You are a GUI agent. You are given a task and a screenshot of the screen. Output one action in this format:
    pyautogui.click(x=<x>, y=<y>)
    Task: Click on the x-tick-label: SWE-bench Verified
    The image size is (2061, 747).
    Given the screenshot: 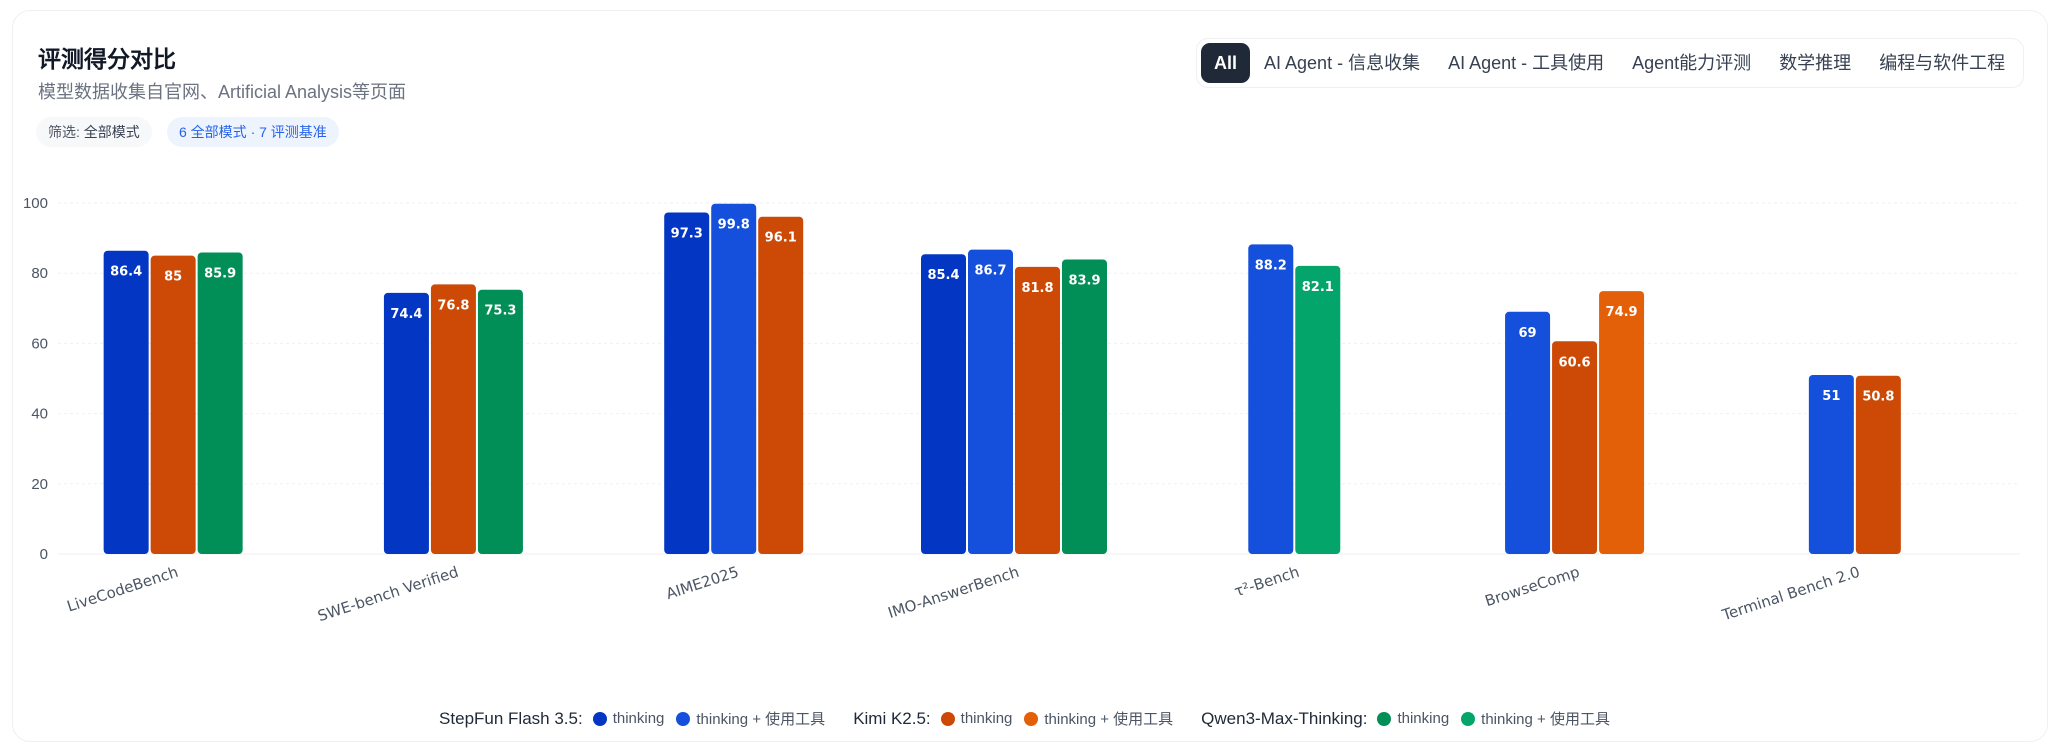 What is the action you would take?
    pyautogui.click(x=387, y=594)
    